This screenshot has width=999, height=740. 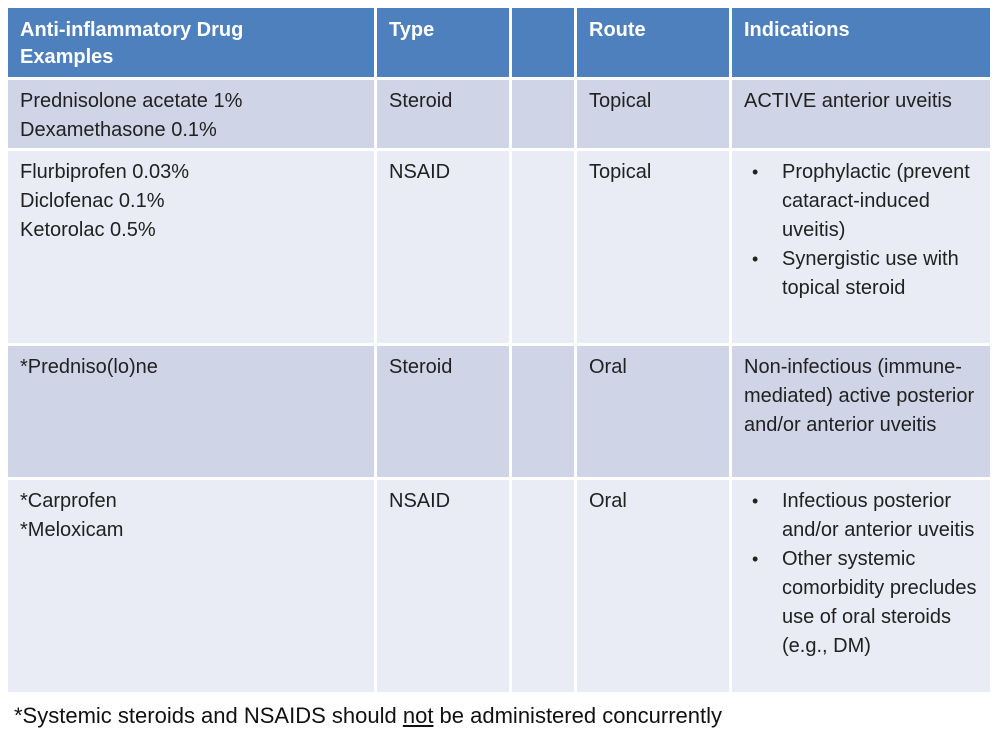 I want to click on footnote-suffix: be administered concurrently, so click(x=578, y=715).